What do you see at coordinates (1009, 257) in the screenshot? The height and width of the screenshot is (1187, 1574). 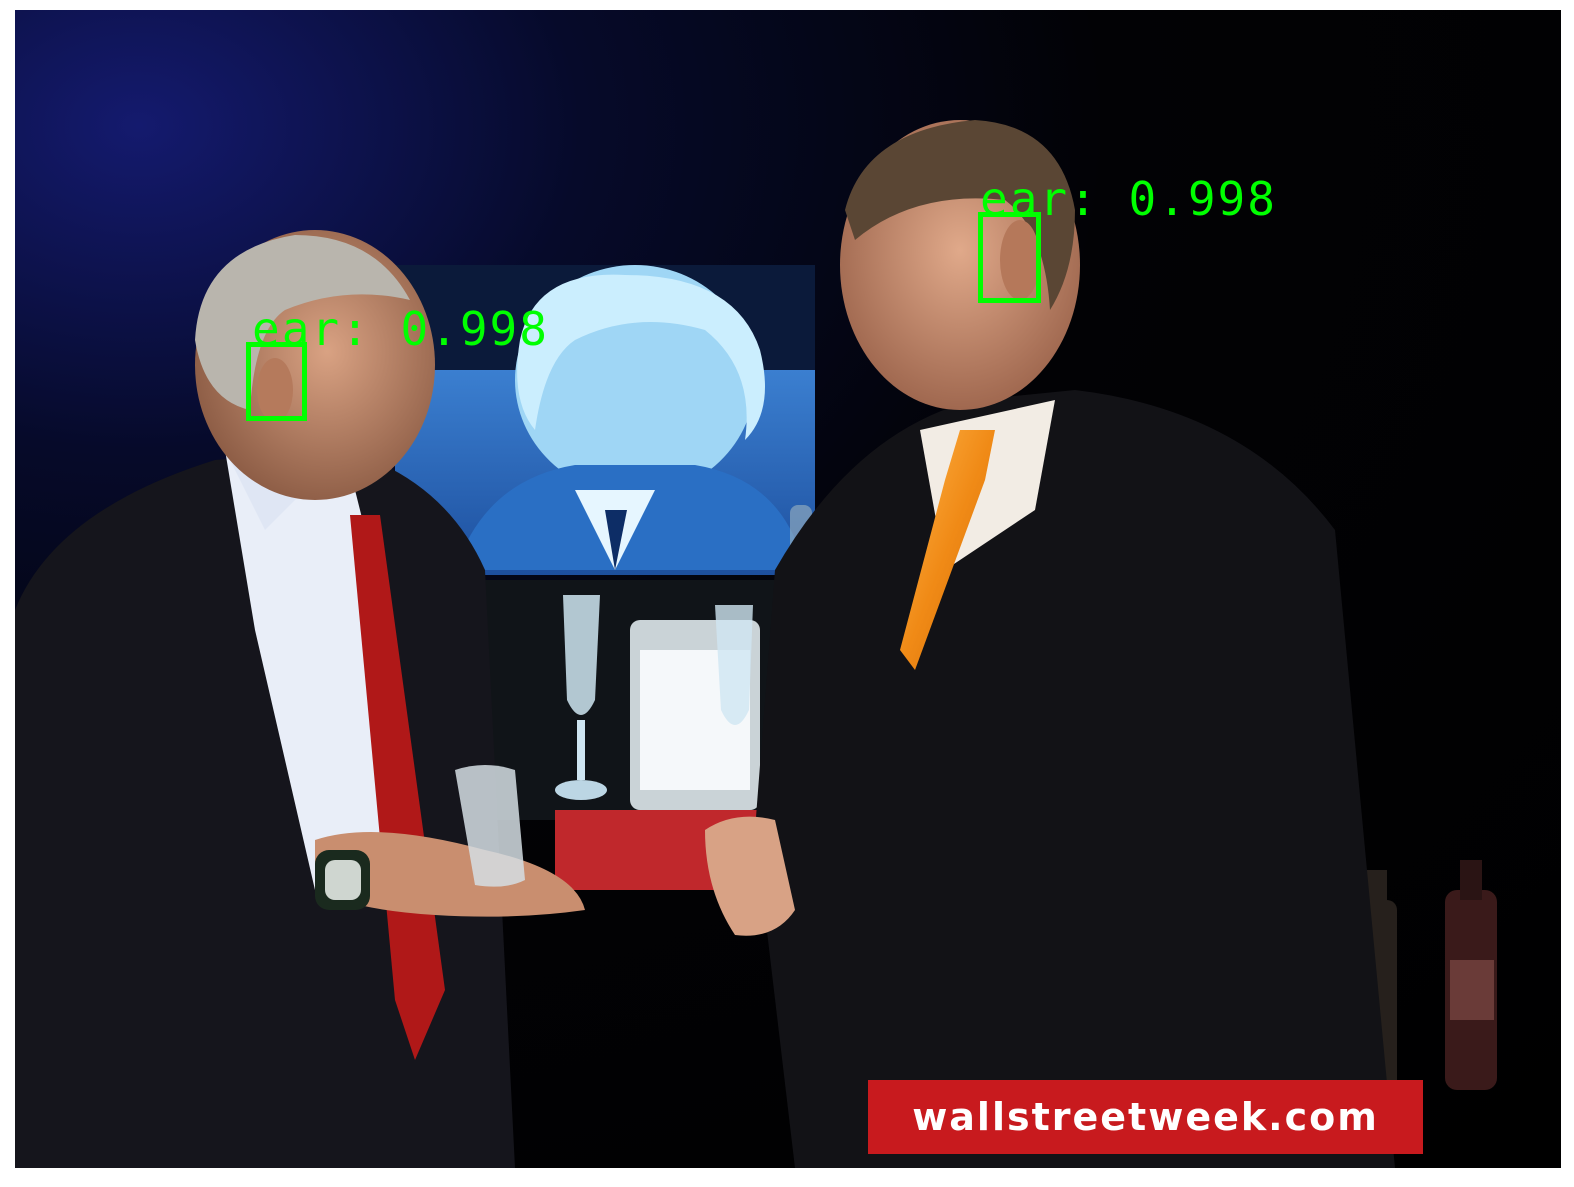 I see `detection-box-right` at bounding box center [1009, 257].